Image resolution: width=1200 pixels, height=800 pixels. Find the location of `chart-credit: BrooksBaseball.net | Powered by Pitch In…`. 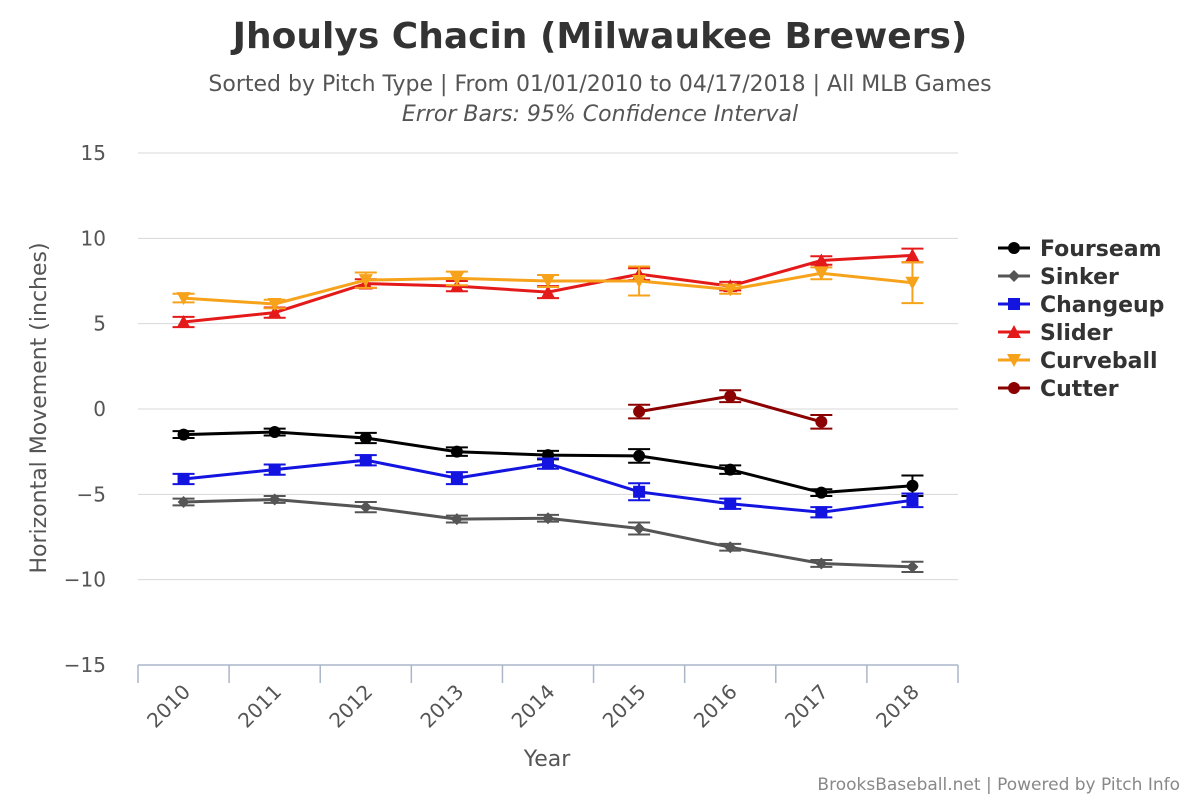

chart-credit: BrooksBaseball.net | Powered by Pitch In… is located at coordinates (998, 785).